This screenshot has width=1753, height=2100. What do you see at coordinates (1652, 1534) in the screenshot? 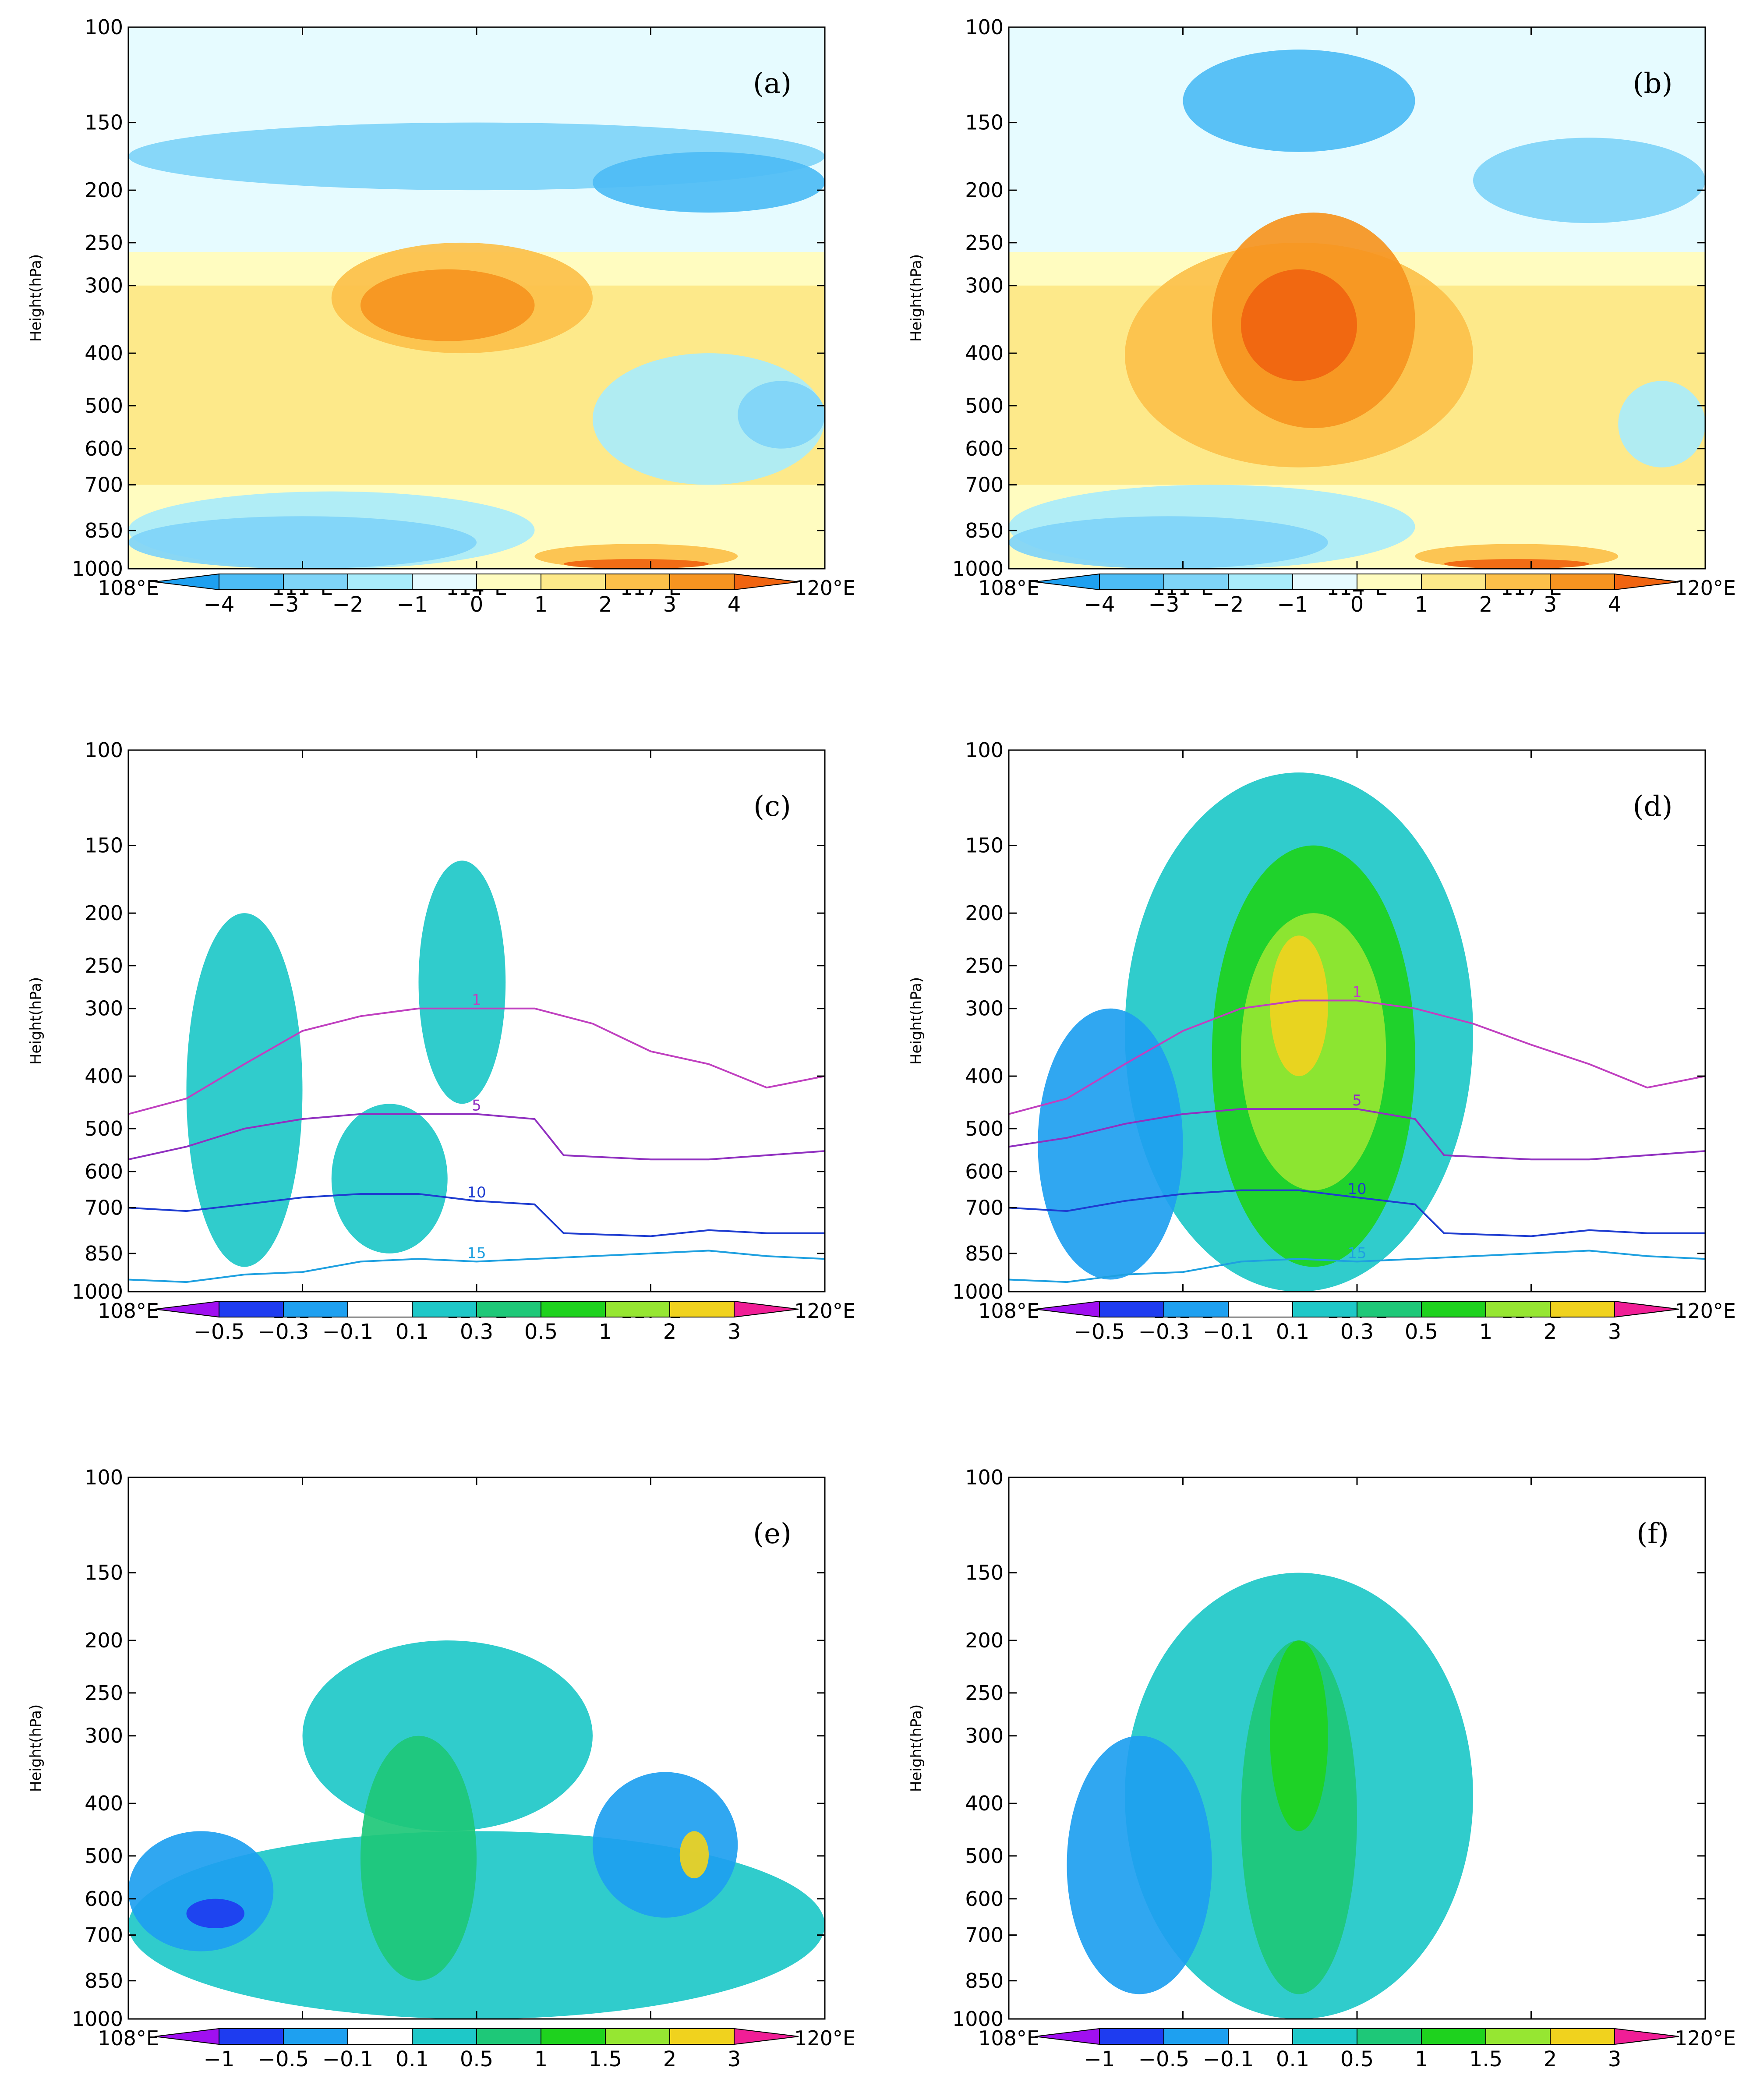
I see `panel-label: (f)` at bounding box center [1652, 1534].